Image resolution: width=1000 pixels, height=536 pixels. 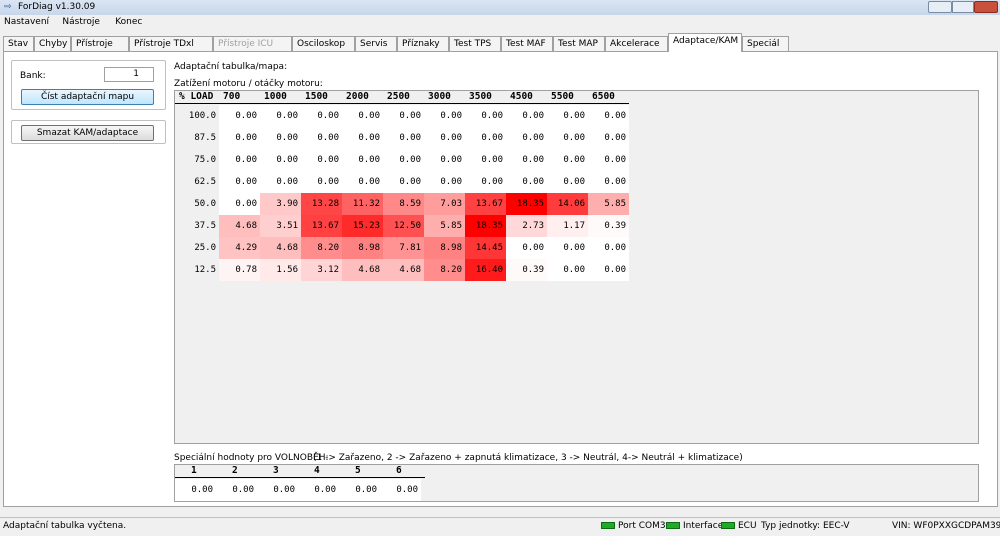 I want to click on tab: Přístroje, so click(x=100, y=44).